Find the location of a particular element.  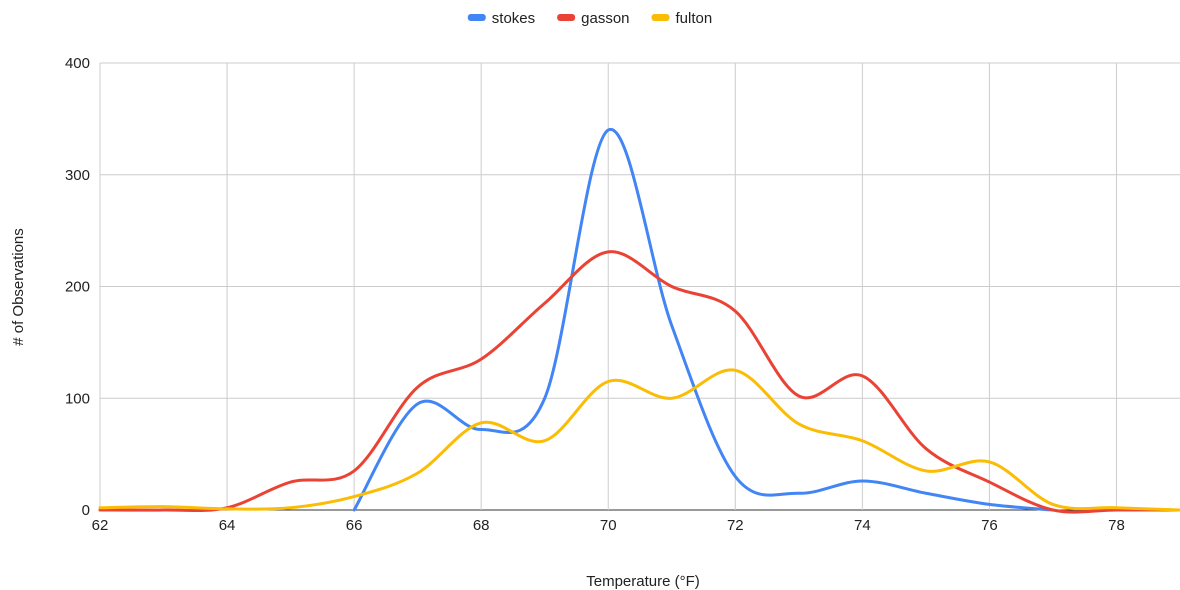

x-tick-label: 62 is located at coordinates (100, 525).